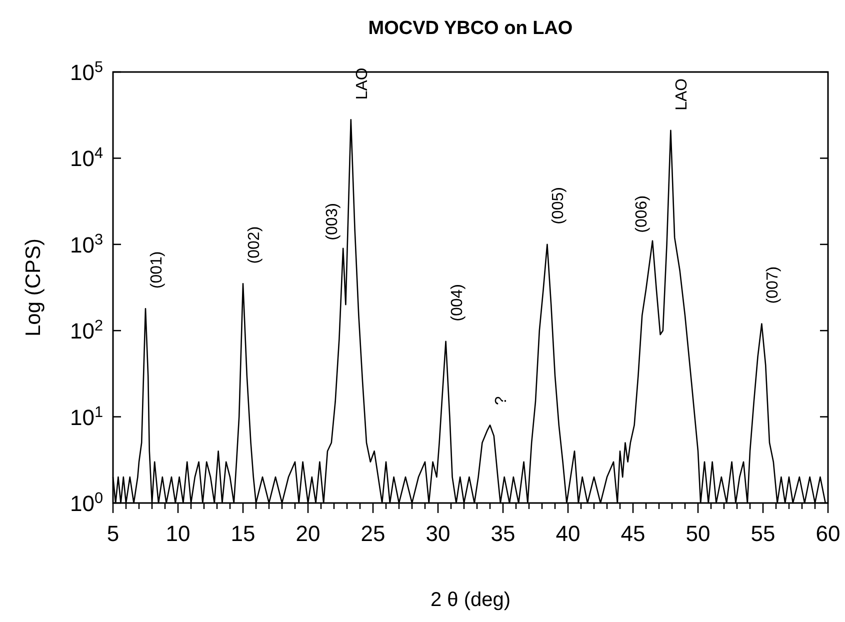 Image resolution: width=845 pixels, height=622 pixels. Describe the element at coordinates (457, 303) in the screenshot. I see `annotation: (004)` at that location.